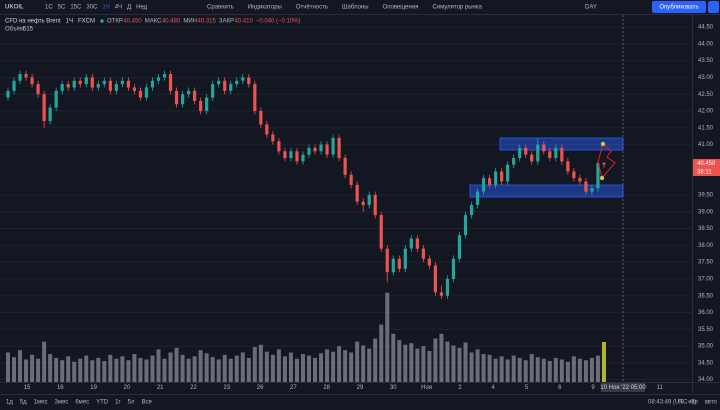 The width and height of the screenshot is (720, 410). I want to click on countdown-tag, so click(706, 172).